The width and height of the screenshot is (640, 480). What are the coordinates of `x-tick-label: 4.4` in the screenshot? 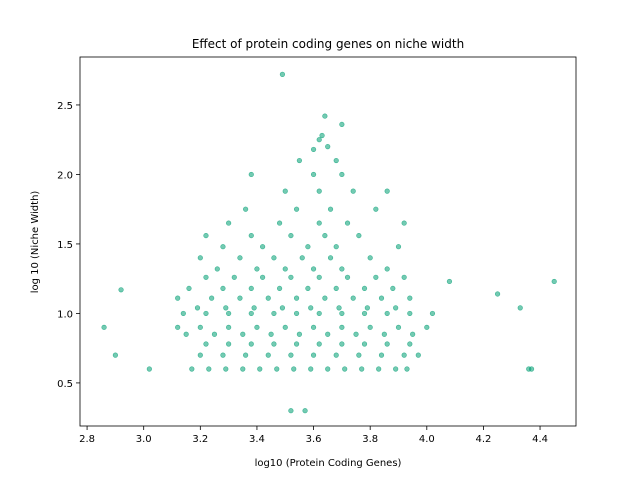 It's located at (540, 439).